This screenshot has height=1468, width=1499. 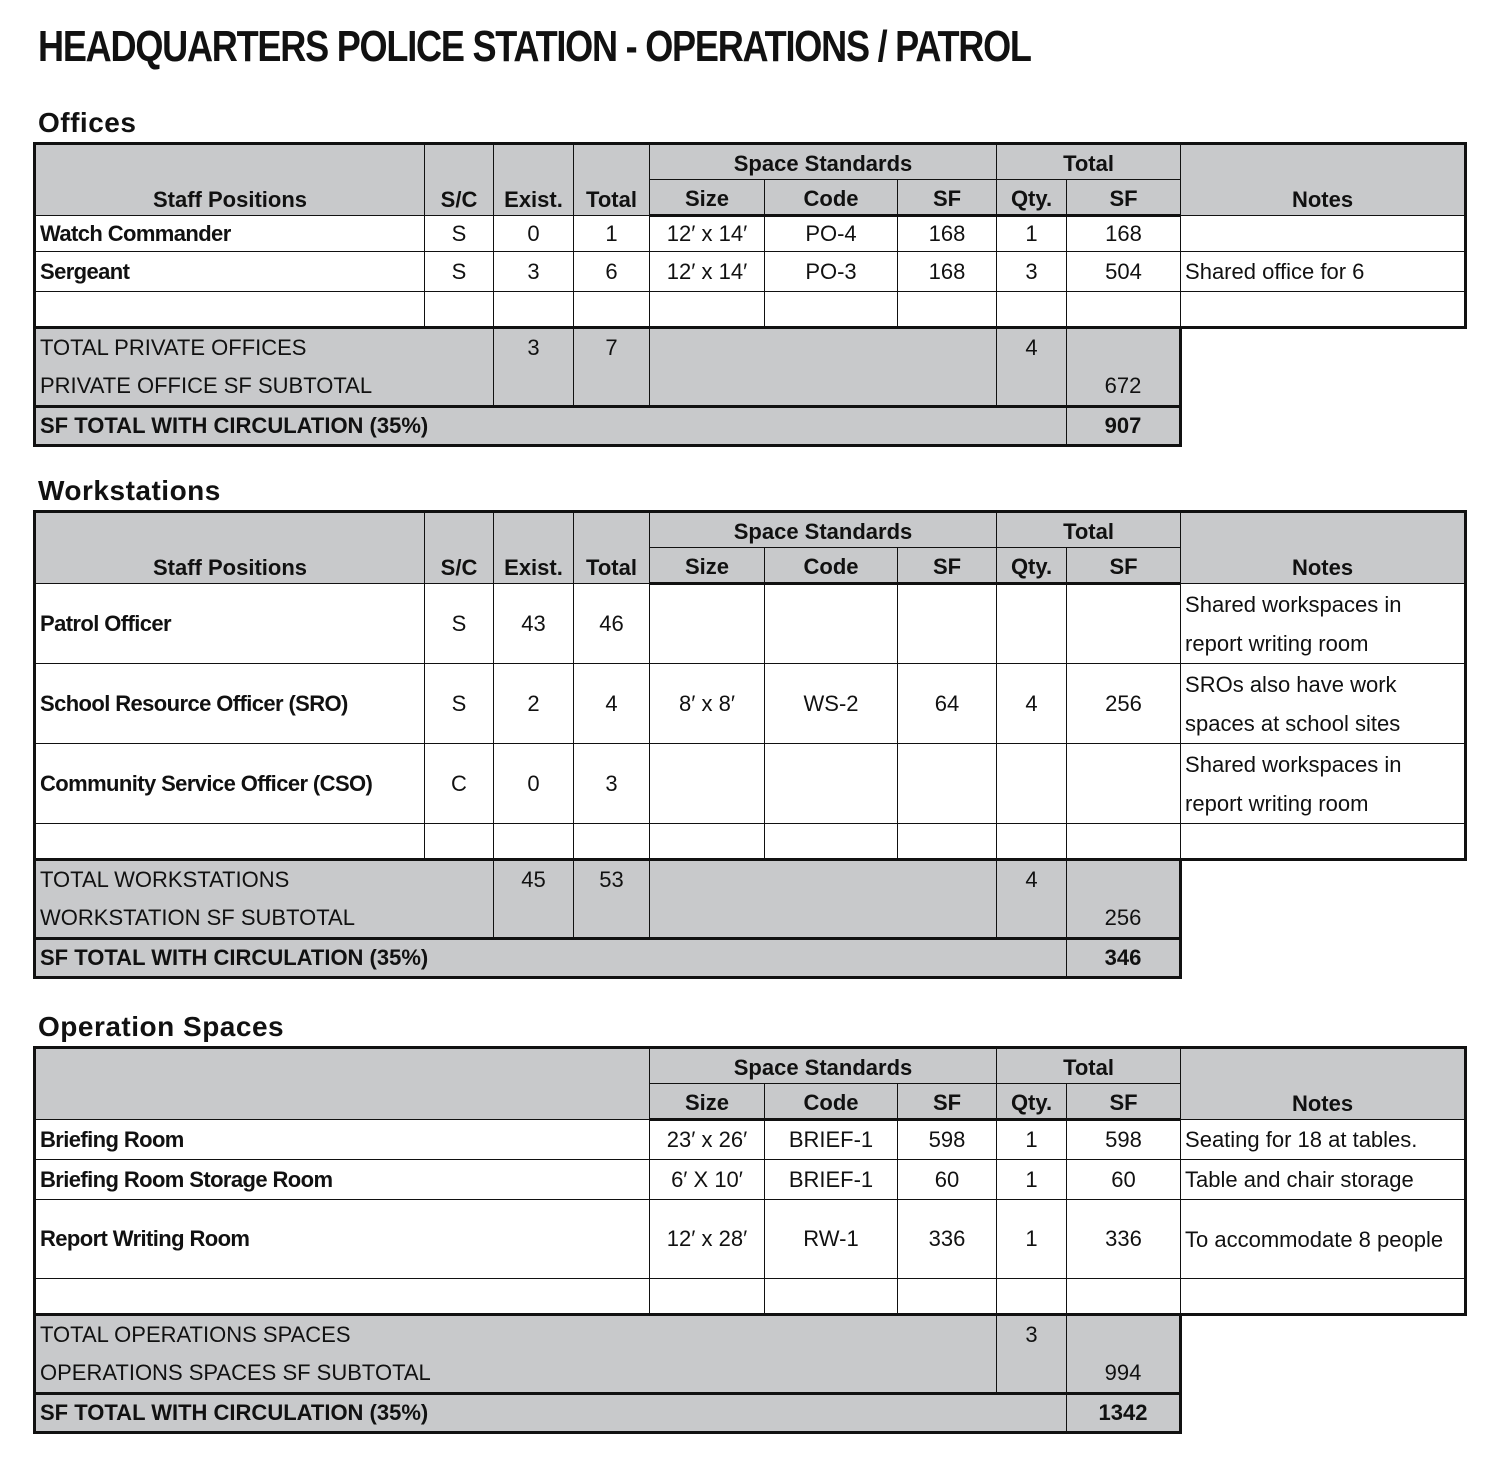 What do you see at coordinates (533, 899) in the screenshot?
I see `exist-sum: 45` at bounding box center [533, 899].